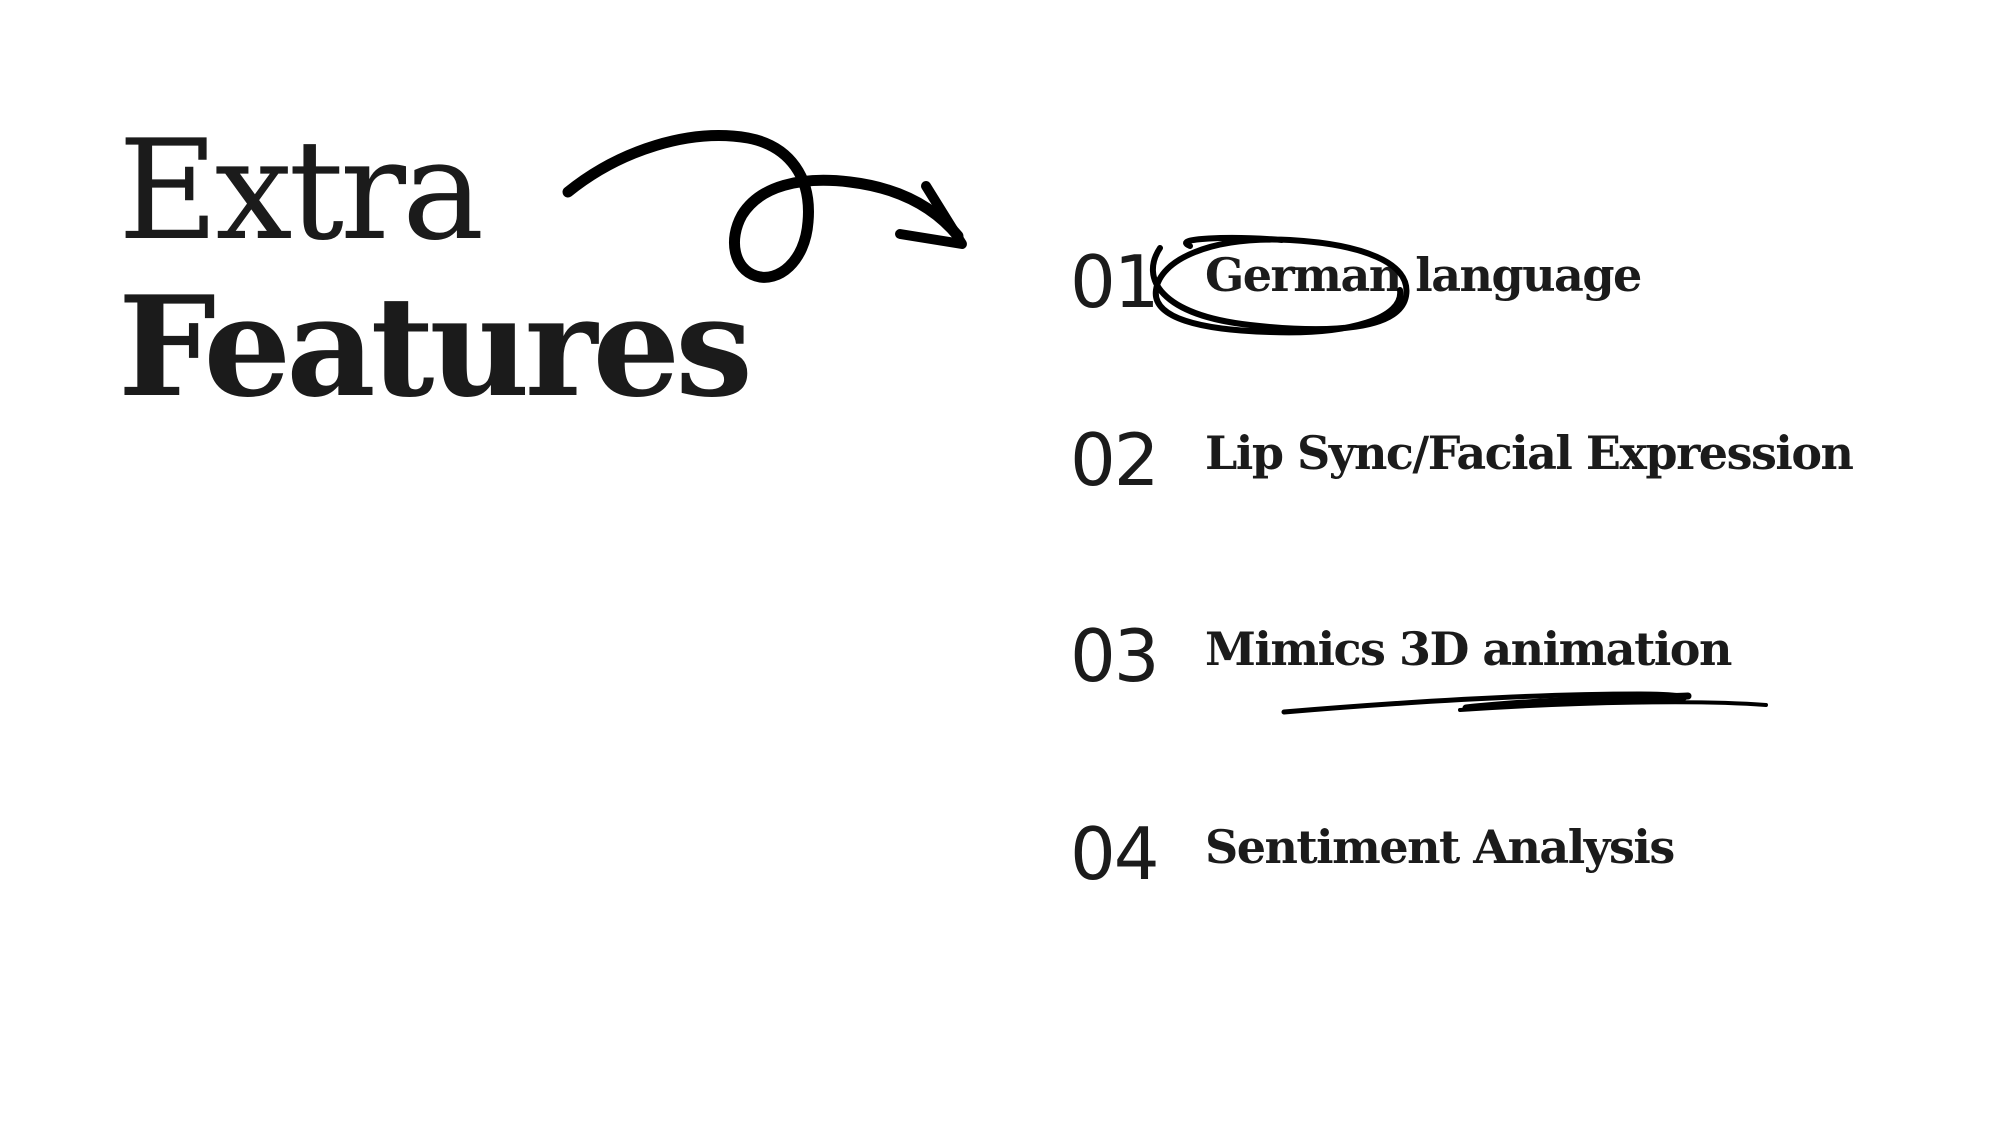  Describe the element at coordinates (1115, 282) in the screenshot. I see `feature-number: 01` at that location.